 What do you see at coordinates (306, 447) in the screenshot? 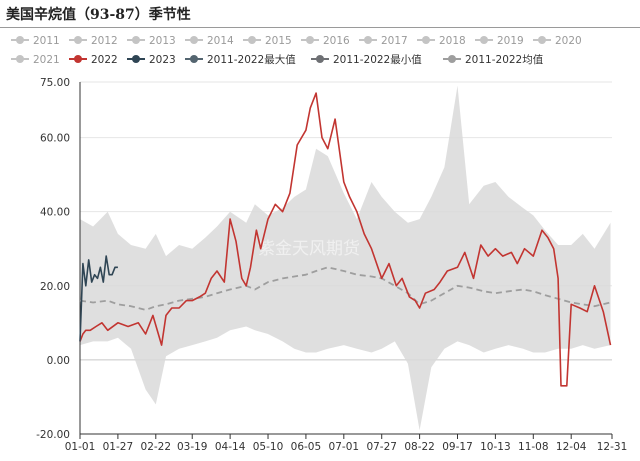
I see `x-tick-label: 06-05` at bounding box center [306, 447].